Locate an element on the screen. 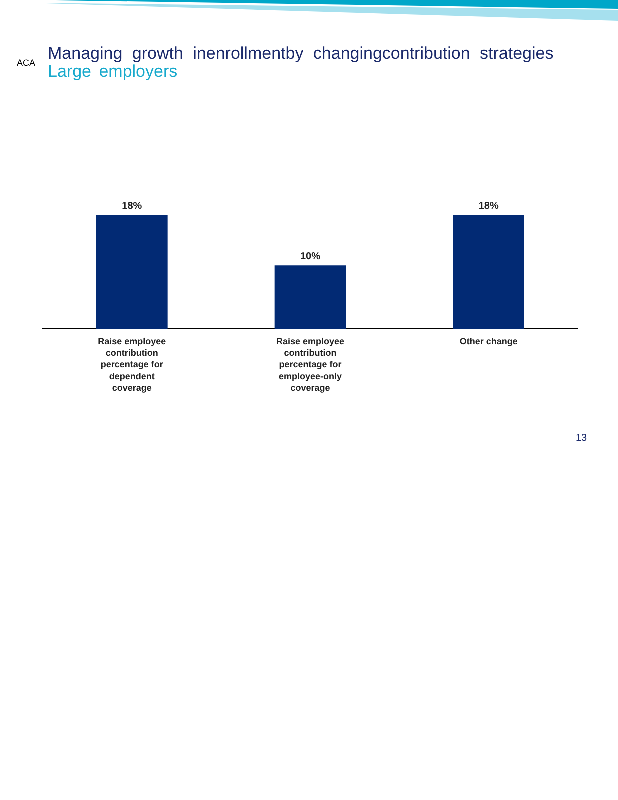 This screenshot has height=800, width=618. chart-title: Managing growth inenrollmentby changingcontribution strategies is located at coordinates (301, 54).